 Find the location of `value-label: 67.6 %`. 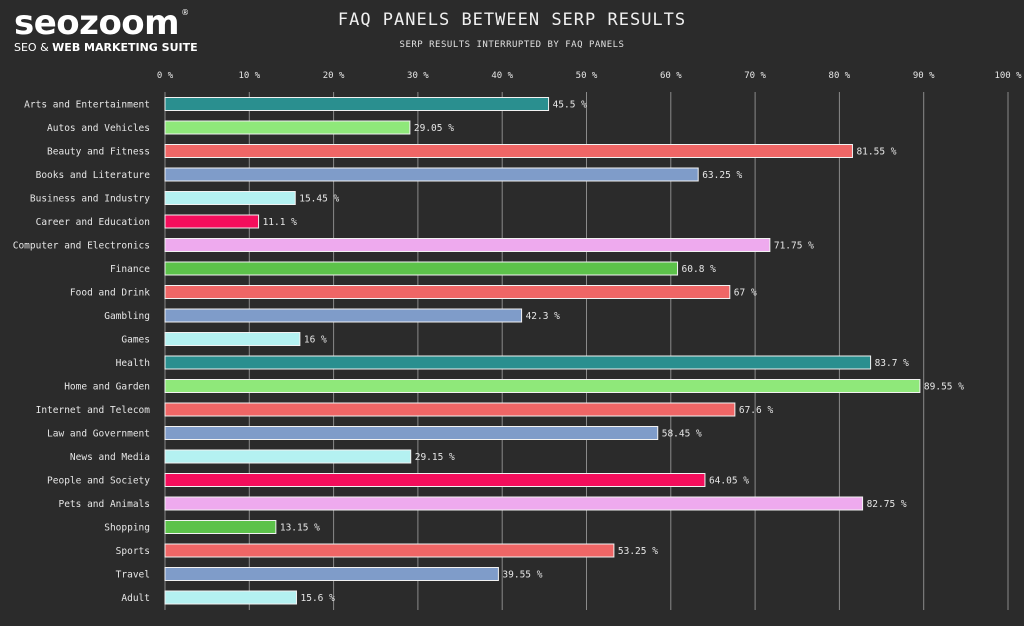

value-label: 67.6 % is located at coordinates (756, 410).